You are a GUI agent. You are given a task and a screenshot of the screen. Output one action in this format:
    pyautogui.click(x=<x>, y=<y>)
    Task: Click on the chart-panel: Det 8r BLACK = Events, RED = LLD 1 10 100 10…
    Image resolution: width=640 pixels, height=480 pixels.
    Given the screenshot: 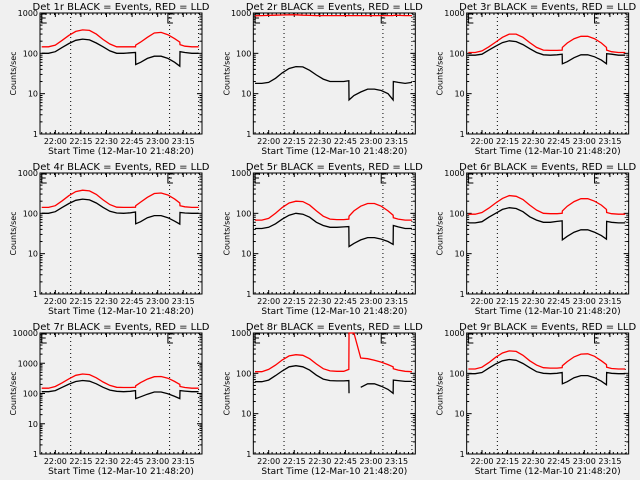 What is the action you would take?
    pyautogui.click(x=322, y=399)
    